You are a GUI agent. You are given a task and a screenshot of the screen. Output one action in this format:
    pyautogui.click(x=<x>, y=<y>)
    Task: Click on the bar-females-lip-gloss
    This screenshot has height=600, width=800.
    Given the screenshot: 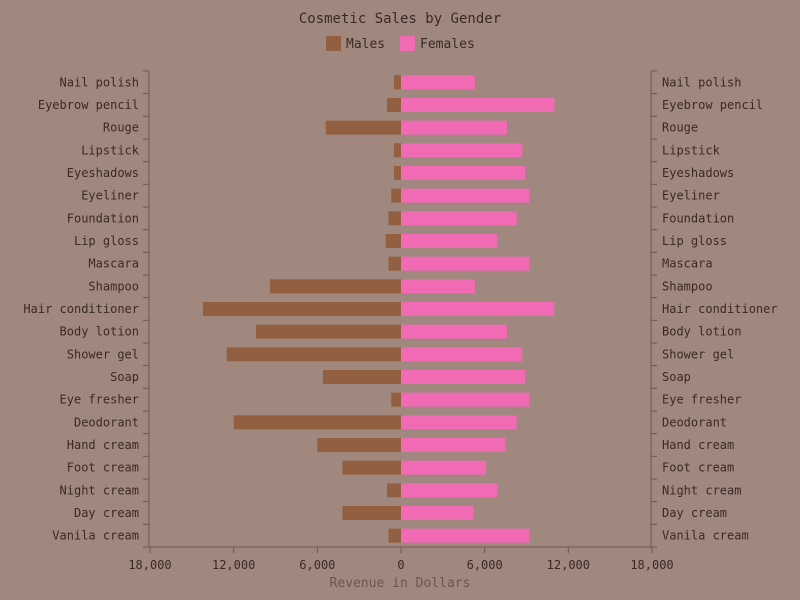 What is the action you would take?
    pyautogui.click(x=449, y=241)
    